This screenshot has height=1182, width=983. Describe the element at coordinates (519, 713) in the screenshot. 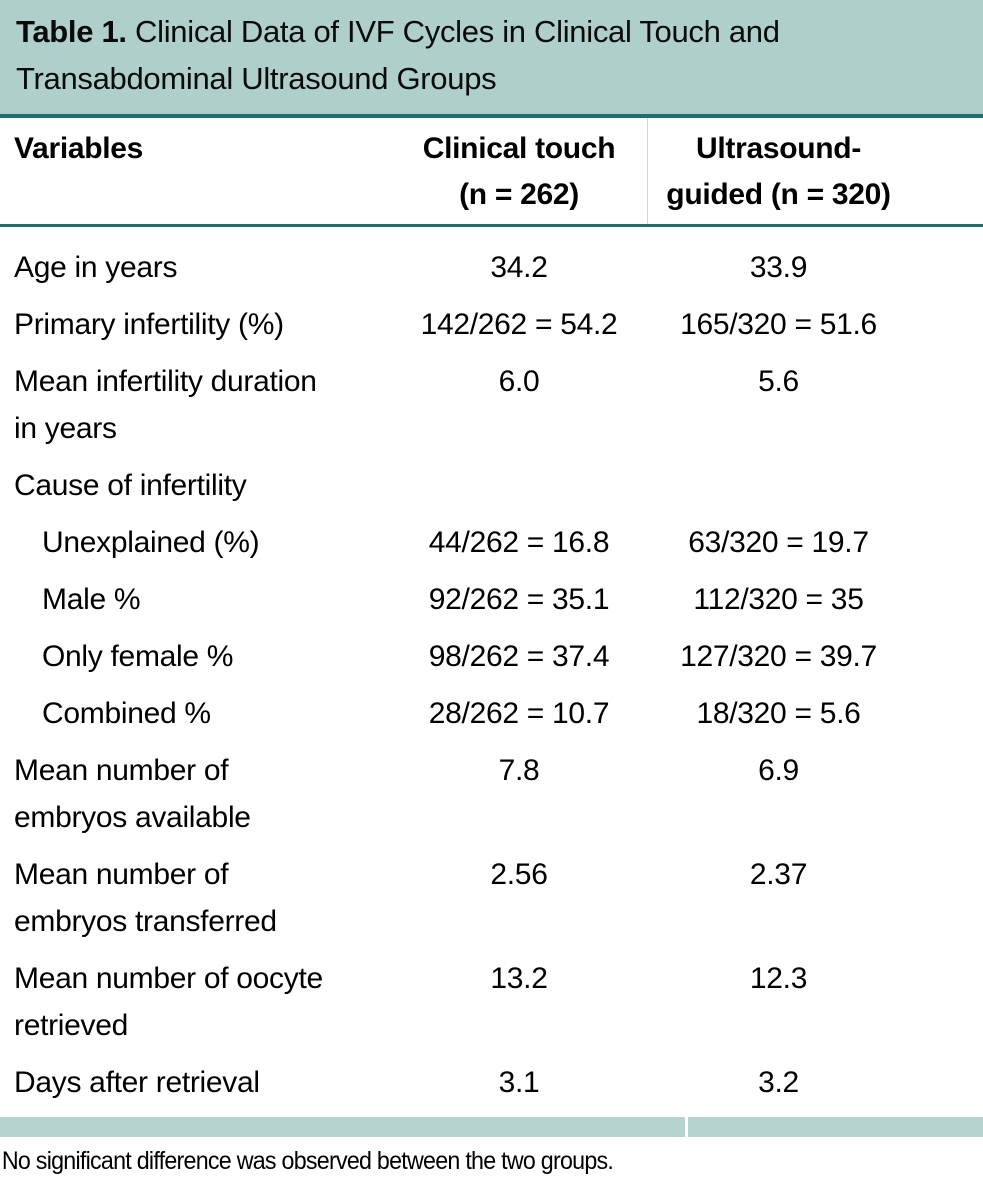

I see `clinical-touch-value: 28/262 = 10.7` at that location.